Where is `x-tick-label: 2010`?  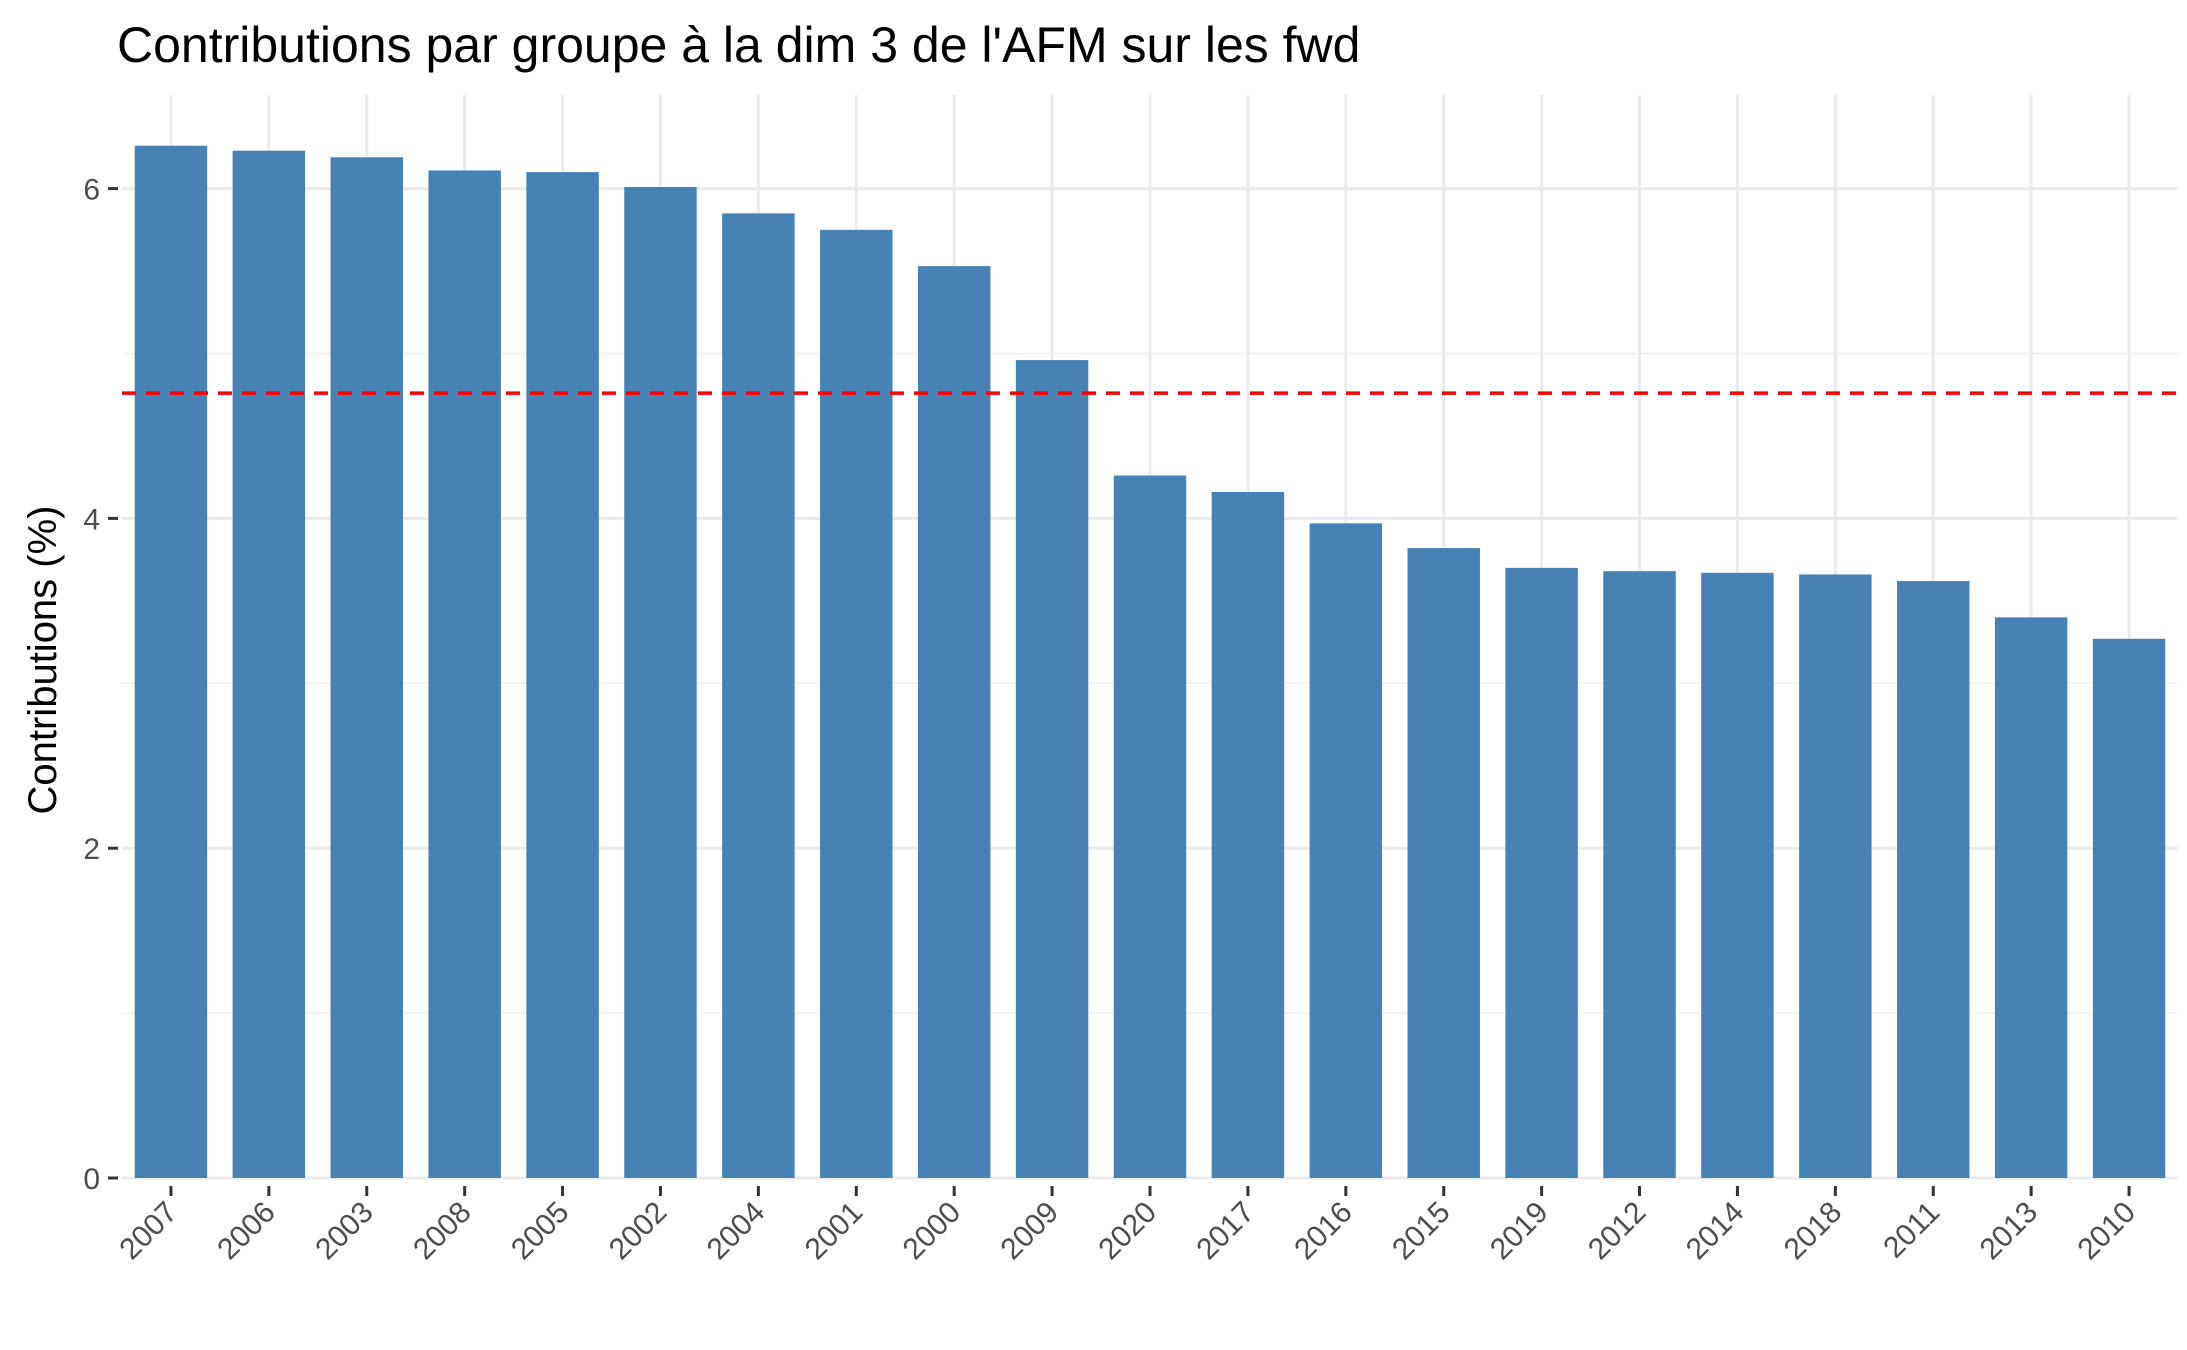
x-tick-label: 2010 is located at coordinates (2106, 1231).